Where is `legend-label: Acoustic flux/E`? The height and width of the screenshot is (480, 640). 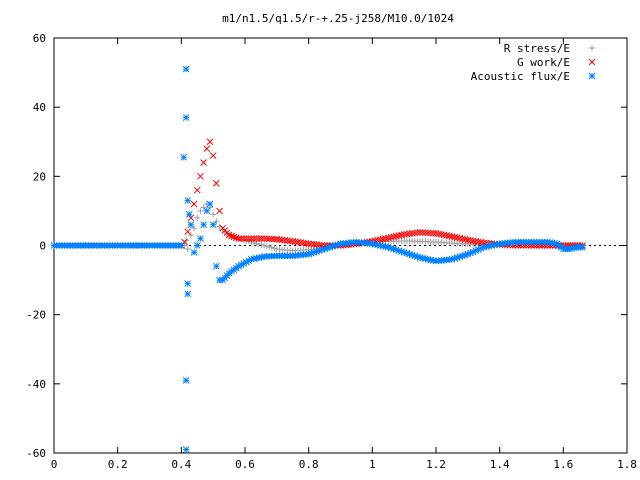 legend-label: Acoustic flux/E is located at coordinates (520, 76).